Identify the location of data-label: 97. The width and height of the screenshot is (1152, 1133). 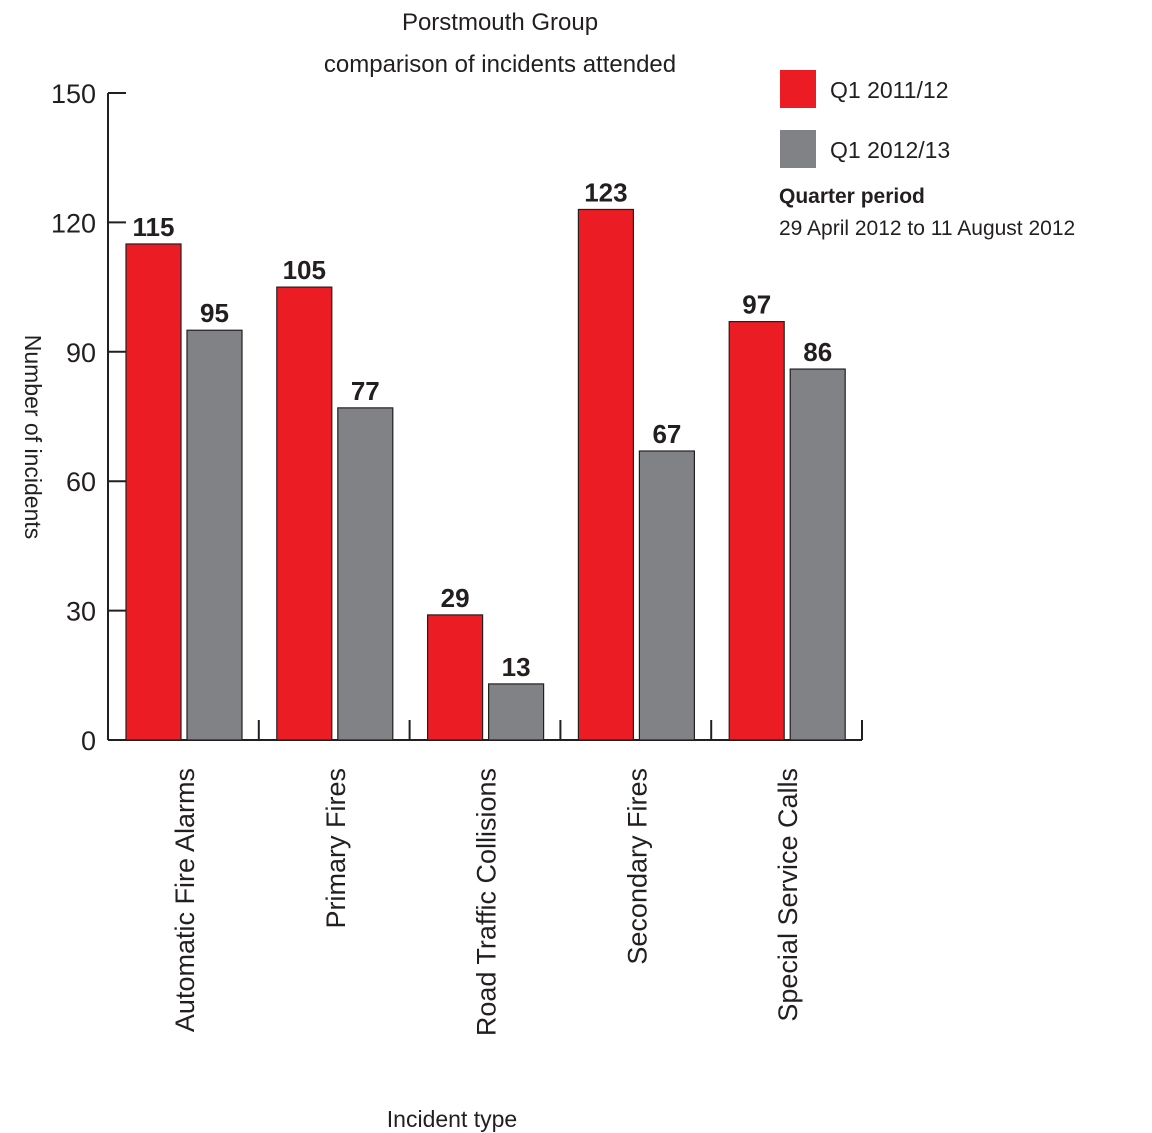
(756, 305).